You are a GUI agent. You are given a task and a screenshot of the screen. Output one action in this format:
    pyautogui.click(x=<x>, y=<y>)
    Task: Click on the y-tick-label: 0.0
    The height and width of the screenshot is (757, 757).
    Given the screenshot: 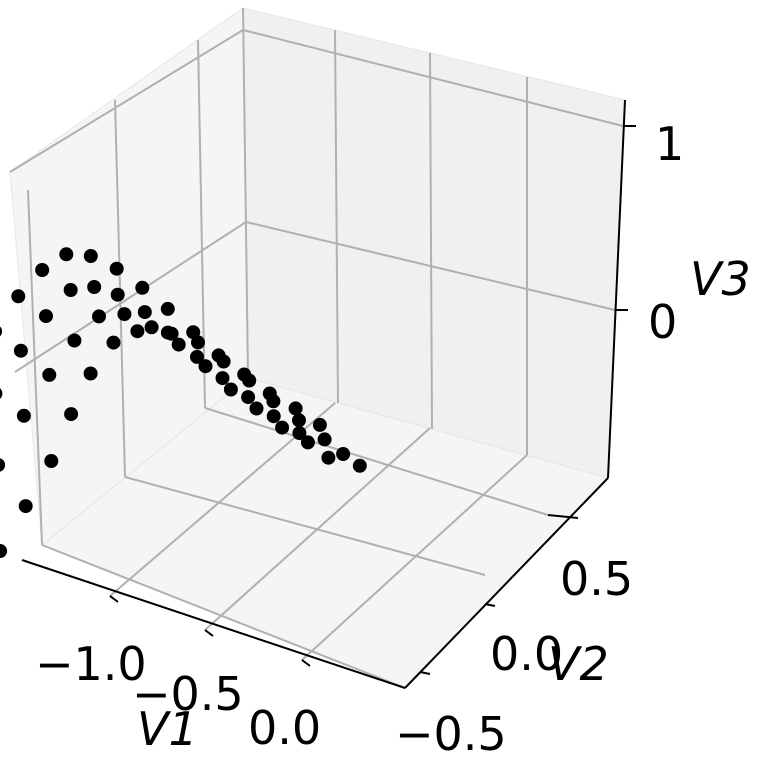 What is the action you would take?
    pyautogui.click(x=526, y=654)
    